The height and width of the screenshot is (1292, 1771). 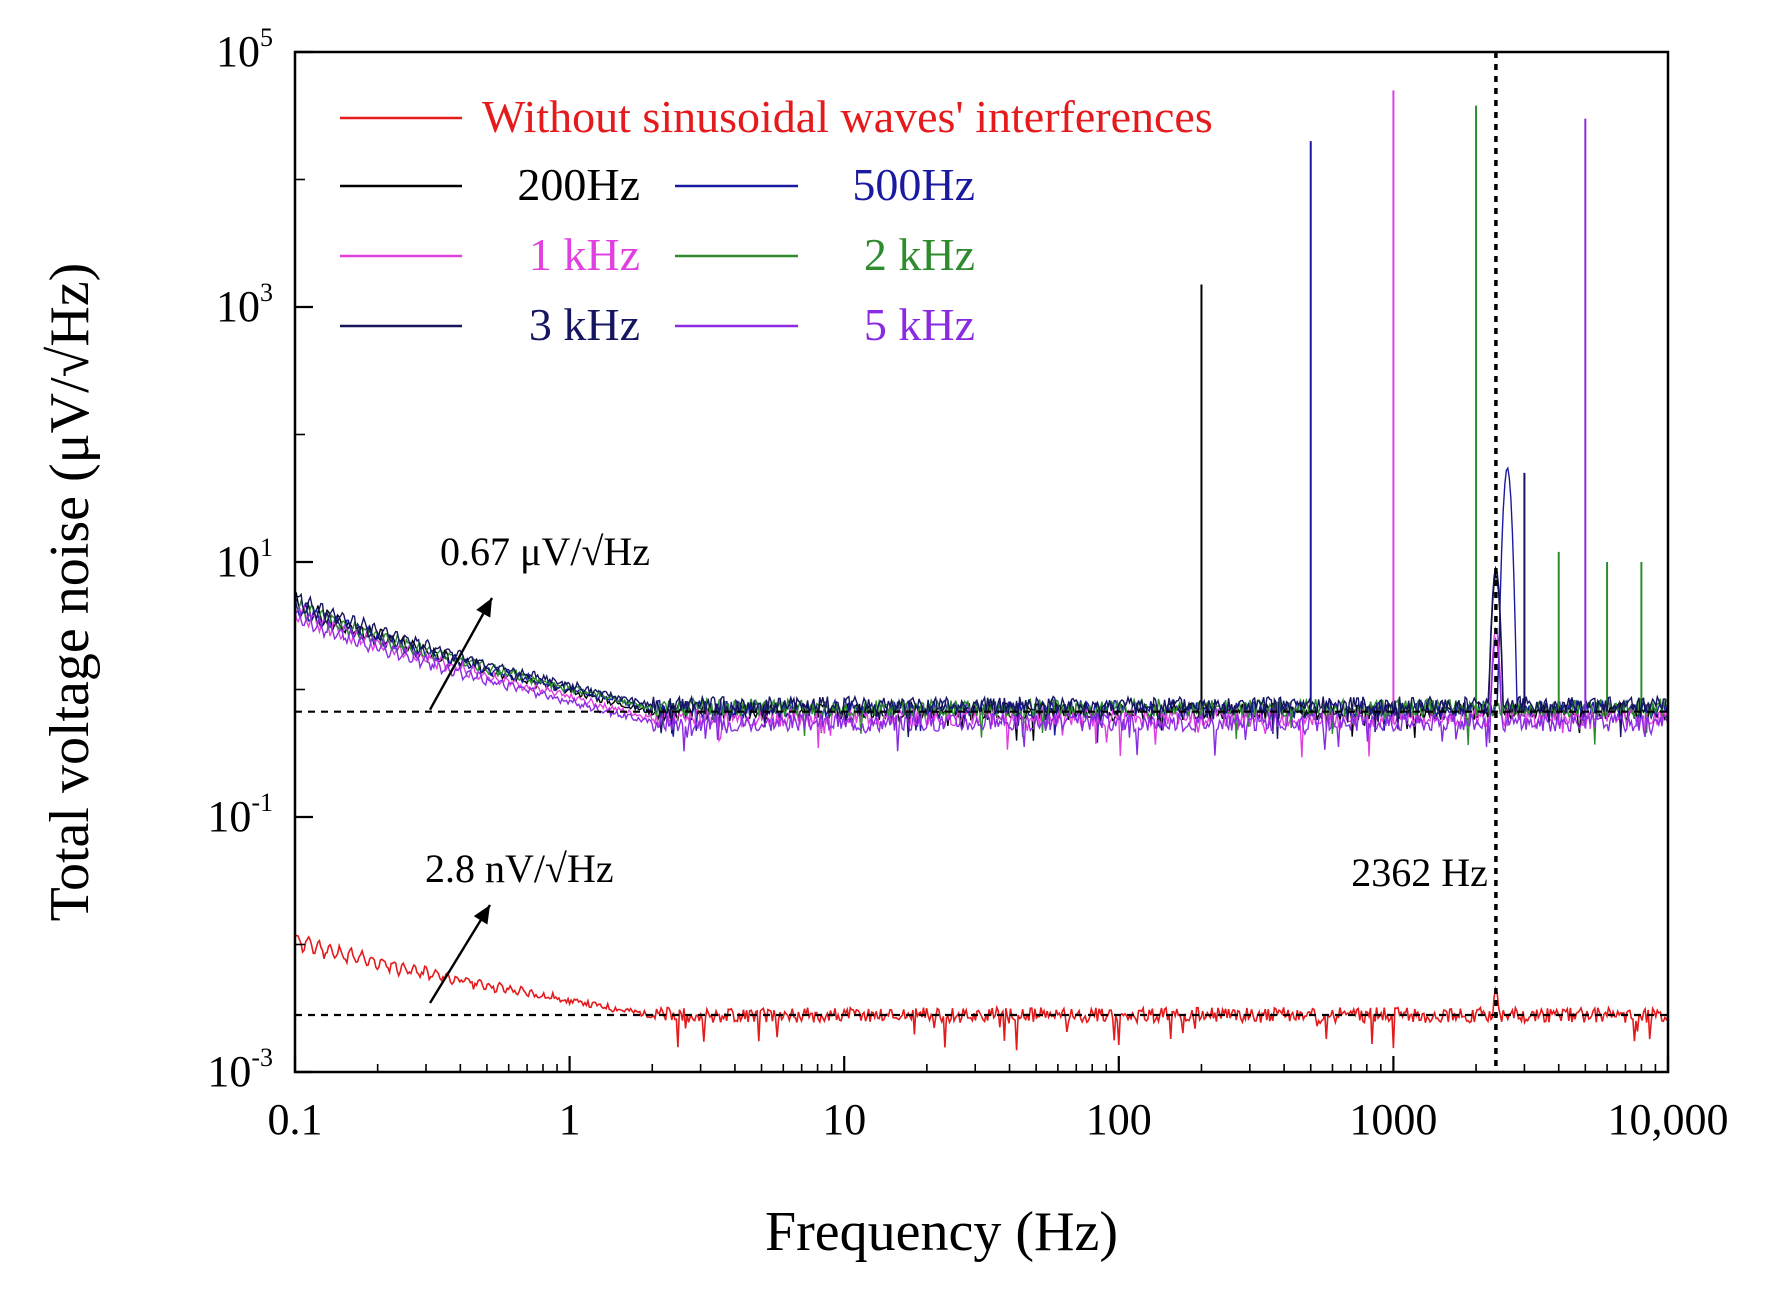 I want to click on x-tick-label: 1000, so click(x=1393, y=1119).